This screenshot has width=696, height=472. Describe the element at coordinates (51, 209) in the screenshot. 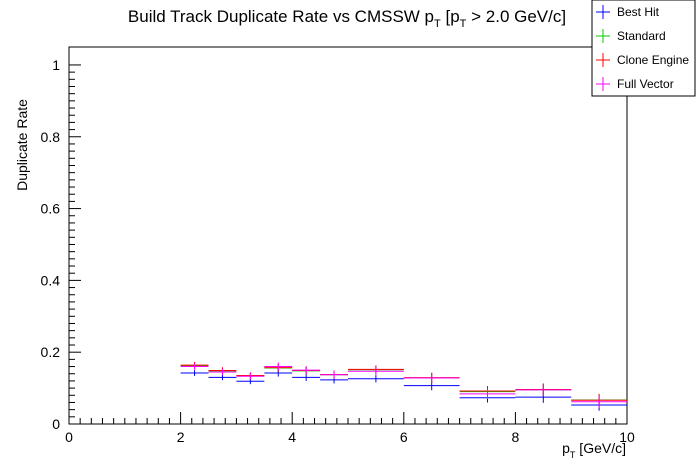

I see `y-tick-label: 0.6` at that location.